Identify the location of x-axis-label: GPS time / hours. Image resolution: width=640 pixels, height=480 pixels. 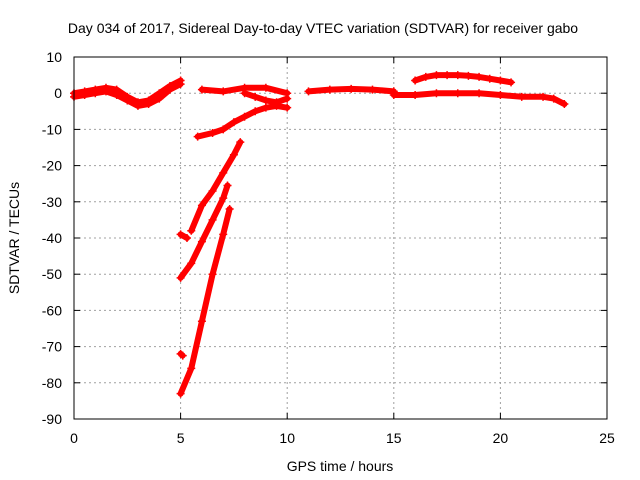
(340, 466).